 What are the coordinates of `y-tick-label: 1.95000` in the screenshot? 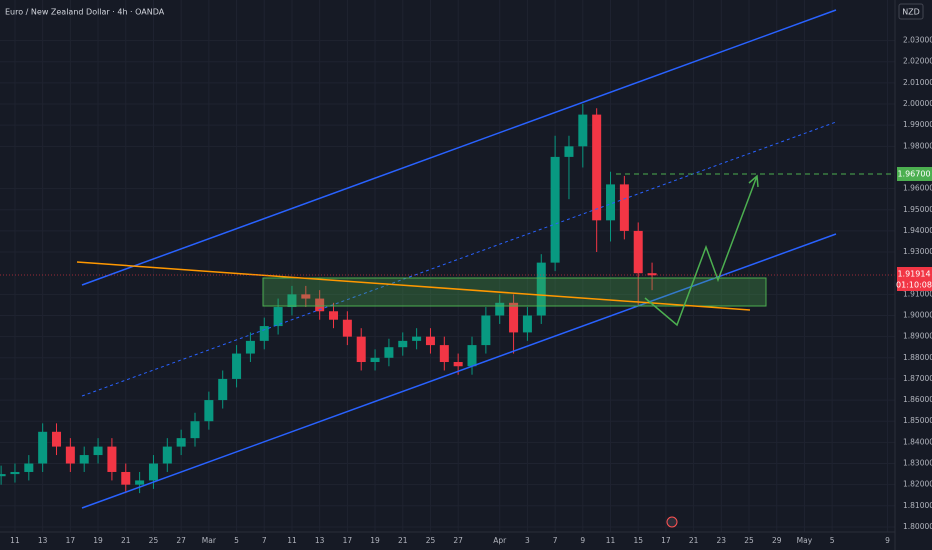 It's located at (917, 209).